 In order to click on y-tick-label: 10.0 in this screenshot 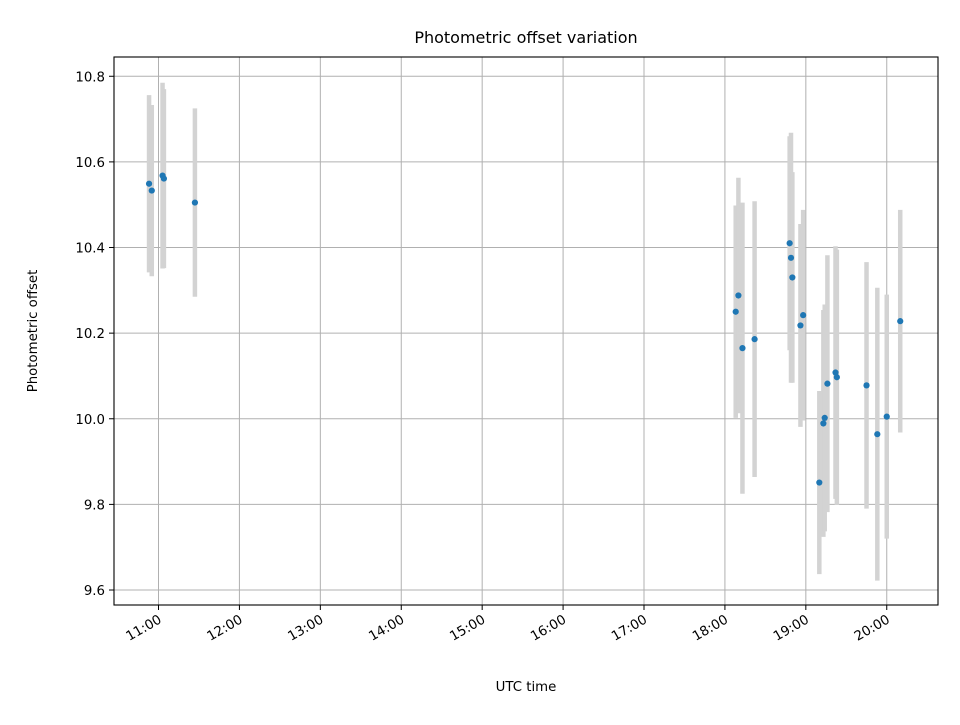, I will do `click(90, 420)`.